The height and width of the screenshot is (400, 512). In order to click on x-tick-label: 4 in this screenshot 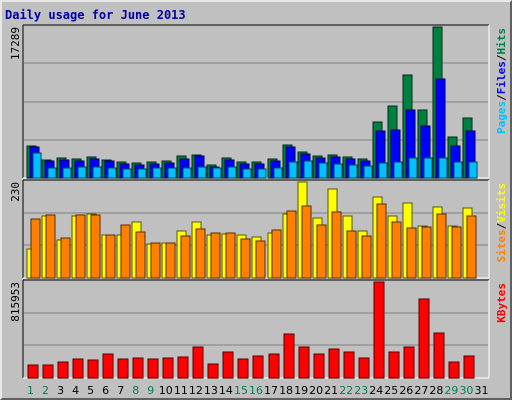, I will do `click(75, 390)`.